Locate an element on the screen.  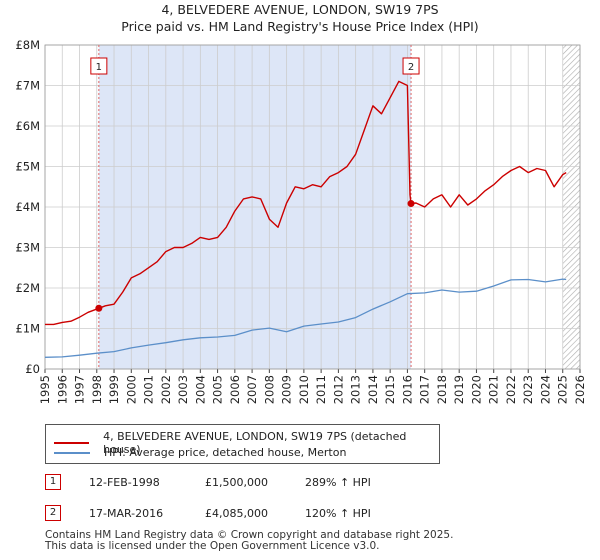
x-tick-label: 2003 is located at coordinates (183, 389).